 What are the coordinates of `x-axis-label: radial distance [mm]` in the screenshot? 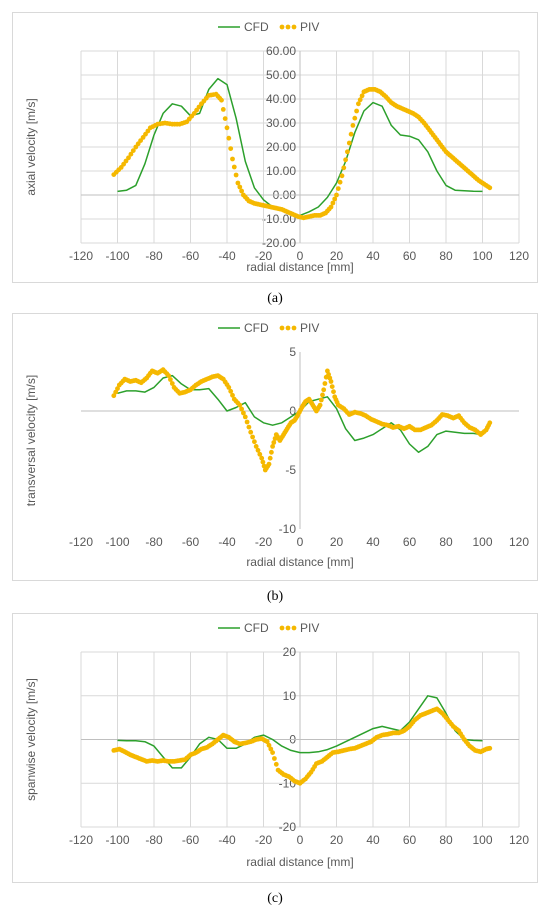 It's located at (299, 267).